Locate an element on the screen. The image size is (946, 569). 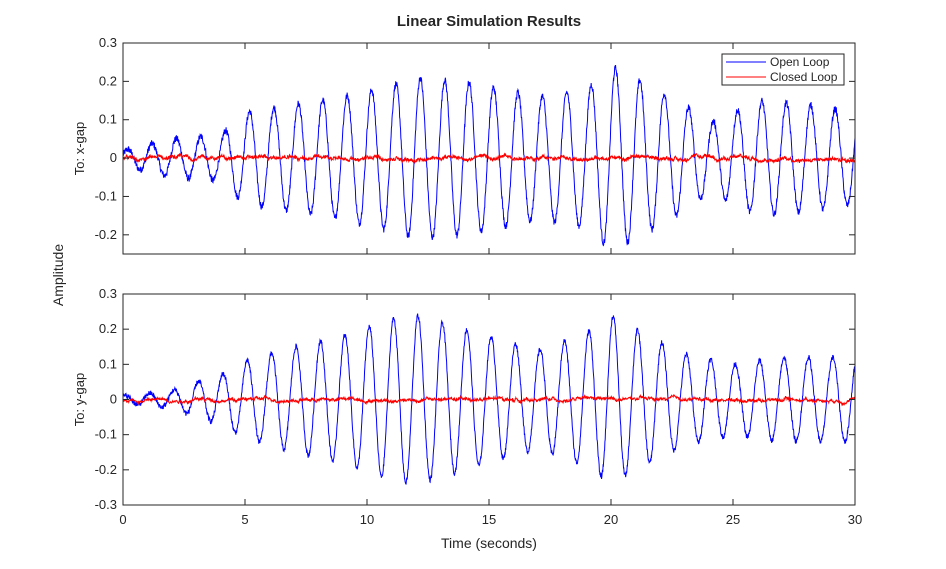
x-tick-label: 10 is located at coordinates (367, 519).